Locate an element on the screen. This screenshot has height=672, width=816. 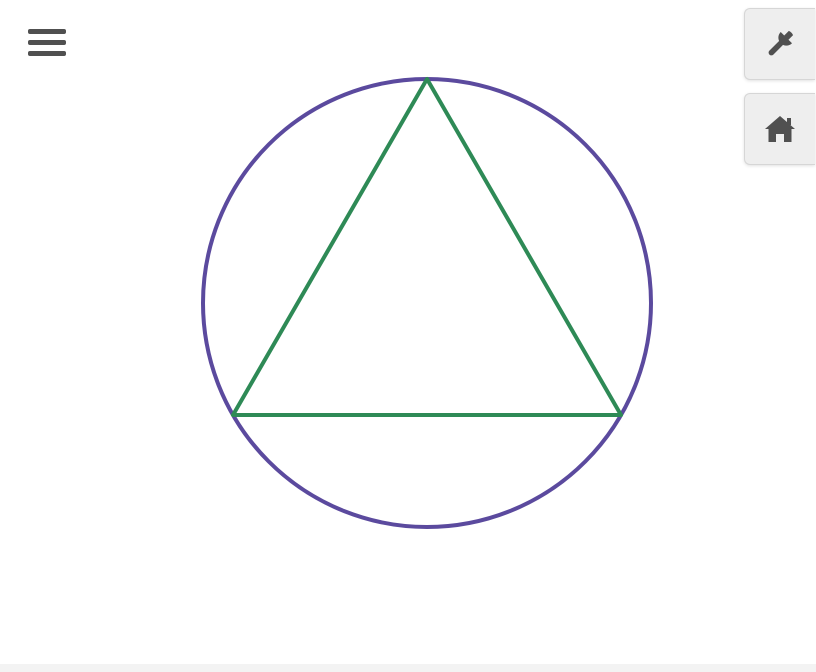
home-button is located at coordinates (779, 129).